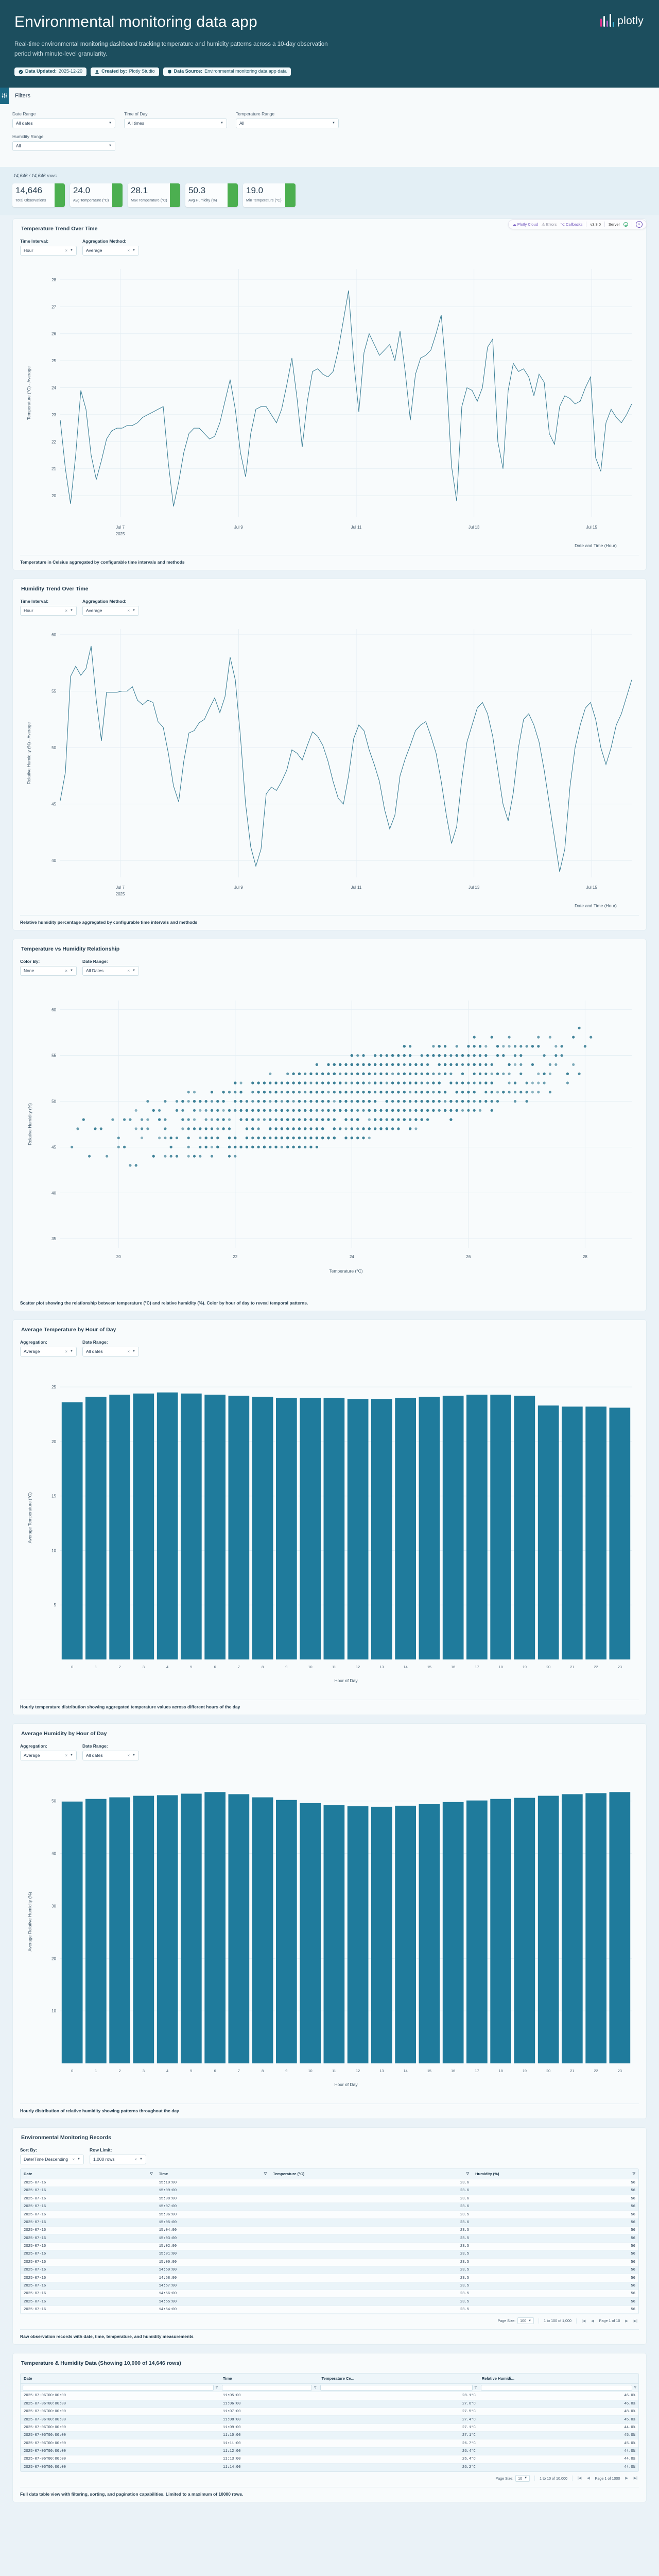  Describe the element at coordinates (329, 2199) in the screenshot. I see `table-row: 2025-07-16 15:08:00 23.6 56` at that location.